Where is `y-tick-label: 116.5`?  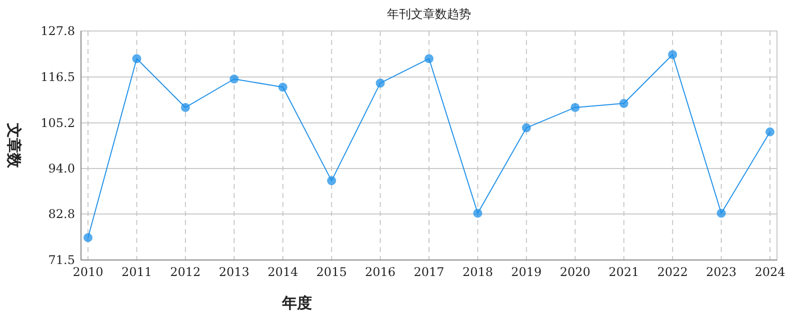
y-tick-label: 116.5 is located at coordinates (57, 77).